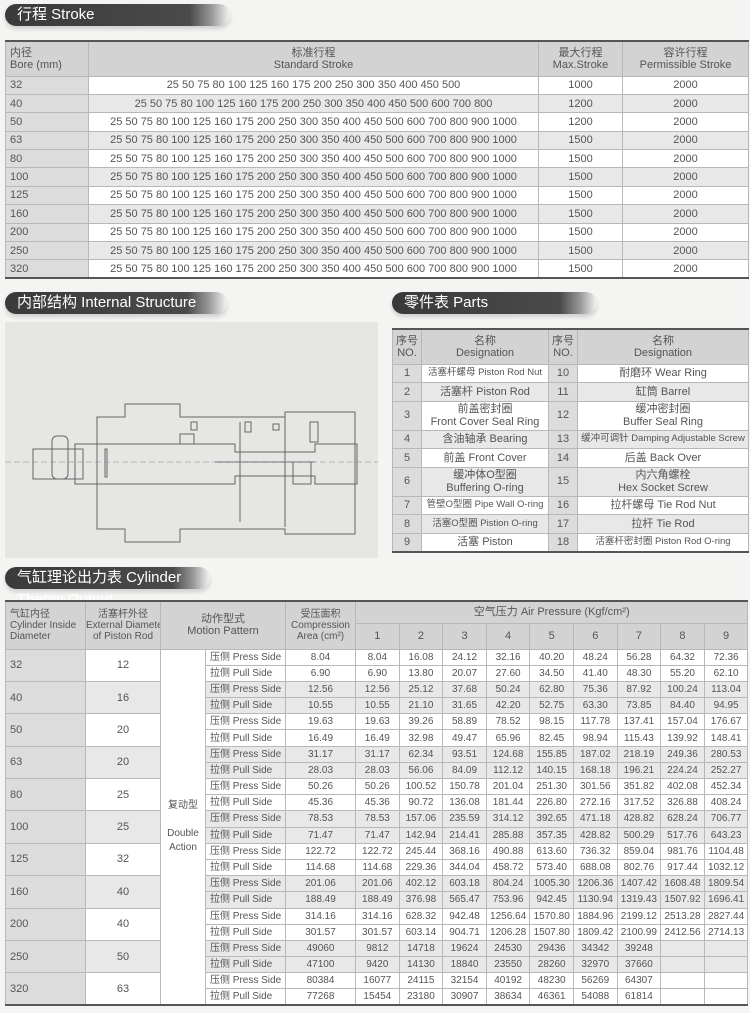  What do you see at coordinates (551, 706) in the screenshot?
I see `force-cell: 52.75` at bounding box center [551, 706].